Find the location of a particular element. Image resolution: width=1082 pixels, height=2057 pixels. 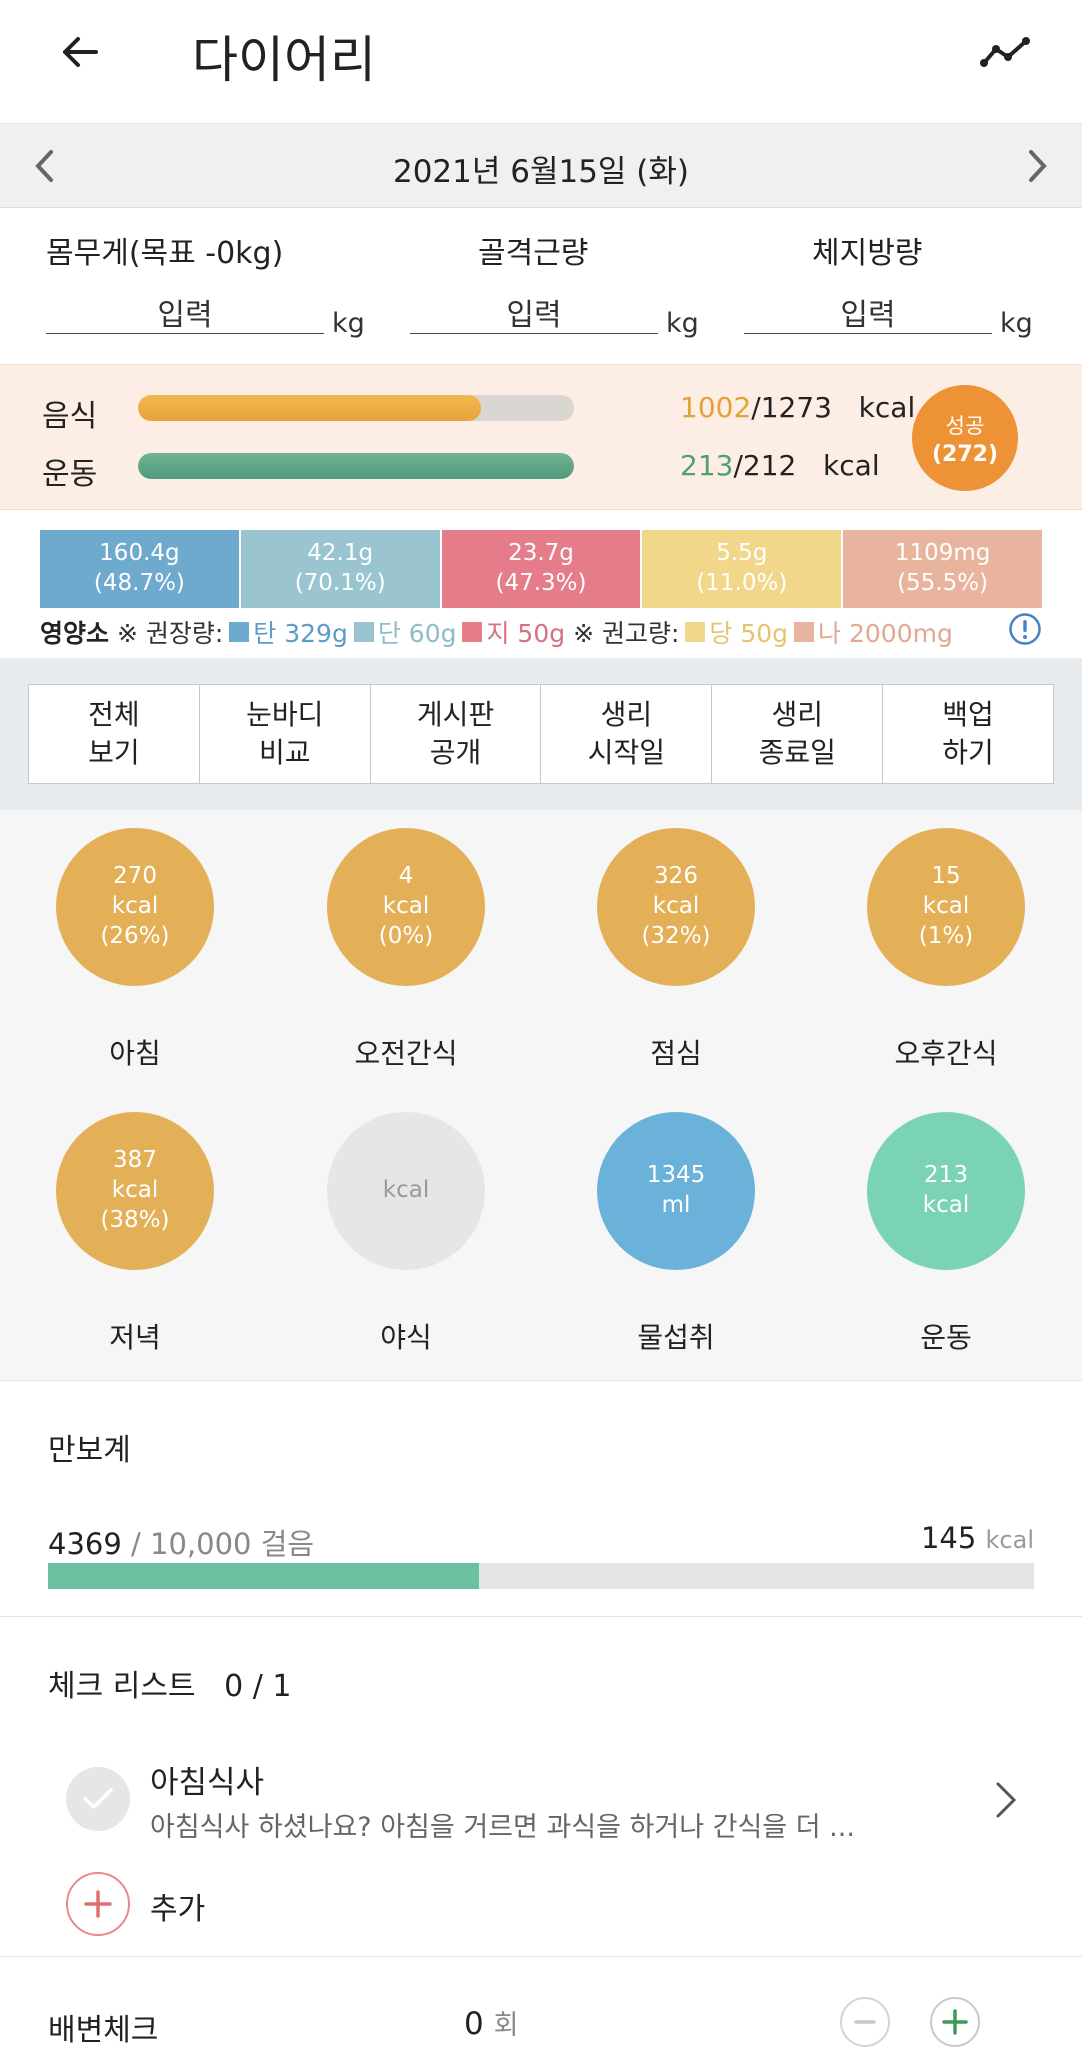

weight-input: 입력 is located at coordinates (185, 312).